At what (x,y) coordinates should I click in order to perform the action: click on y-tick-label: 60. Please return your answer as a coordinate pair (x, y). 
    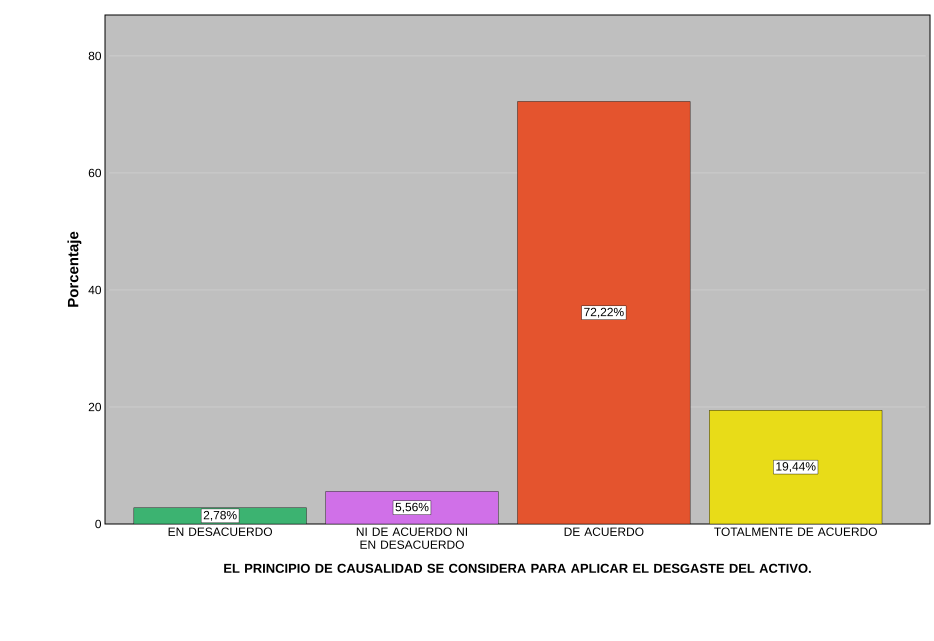
    Looking at the image, I should click on (95, 173).